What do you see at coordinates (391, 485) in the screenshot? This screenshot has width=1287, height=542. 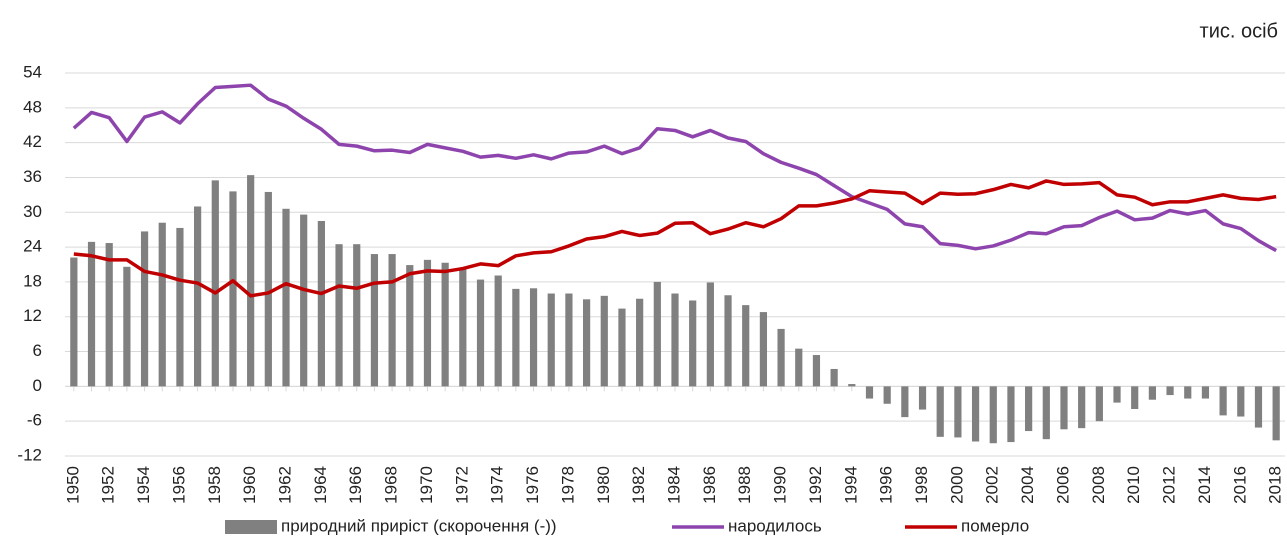 I see `x-tick-label: 1968` at bounding box center [391, 485].